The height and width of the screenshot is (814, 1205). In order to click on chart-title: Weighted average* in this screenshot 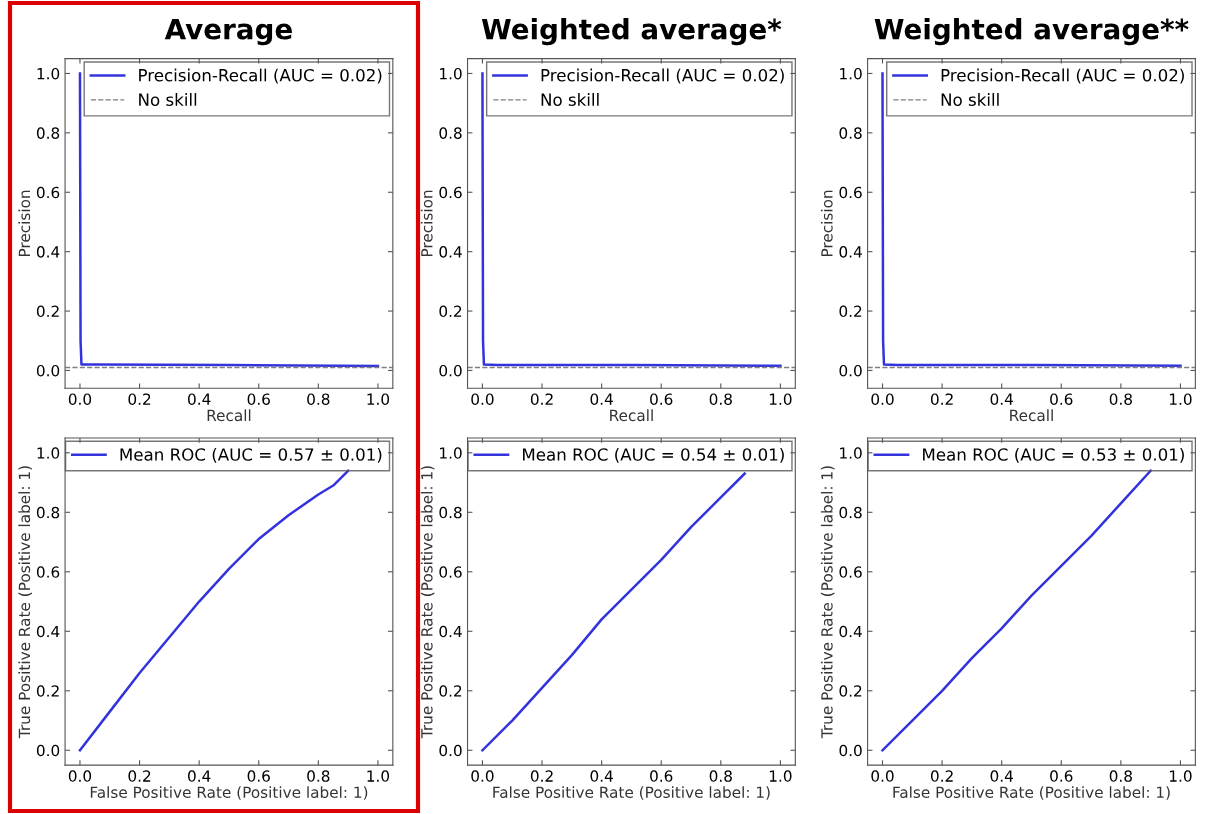, I will do `click(631, 32)`.